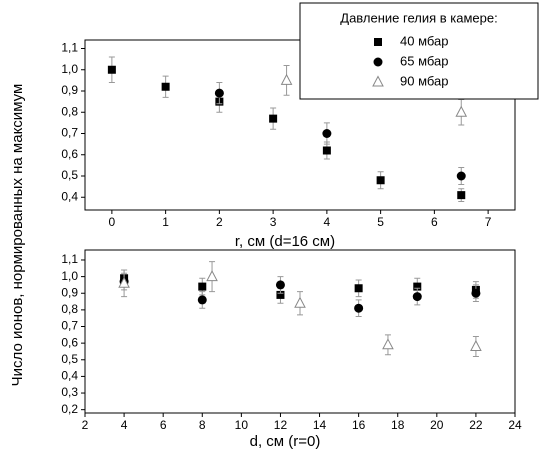 This screenshot has height=459, width=544. What do you see at coordinates (359, 425) in the screenshot?
I see `x-tick-label: 16` at bounding box center [359, 425].